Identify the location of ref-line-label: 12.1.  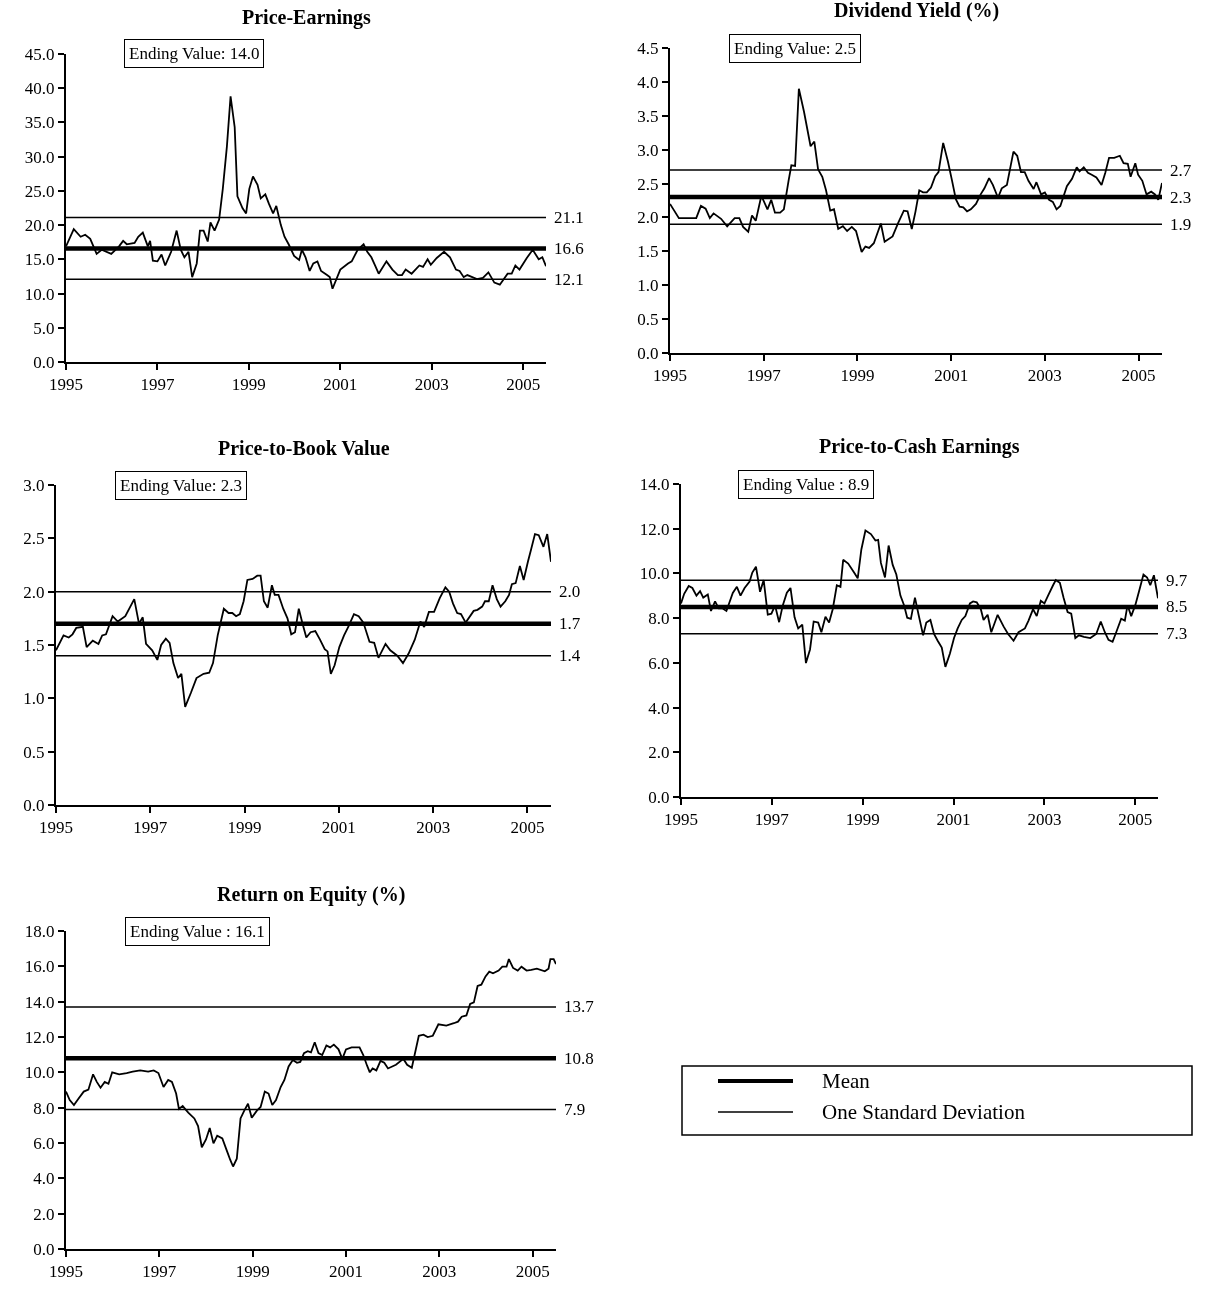
(569, 279).